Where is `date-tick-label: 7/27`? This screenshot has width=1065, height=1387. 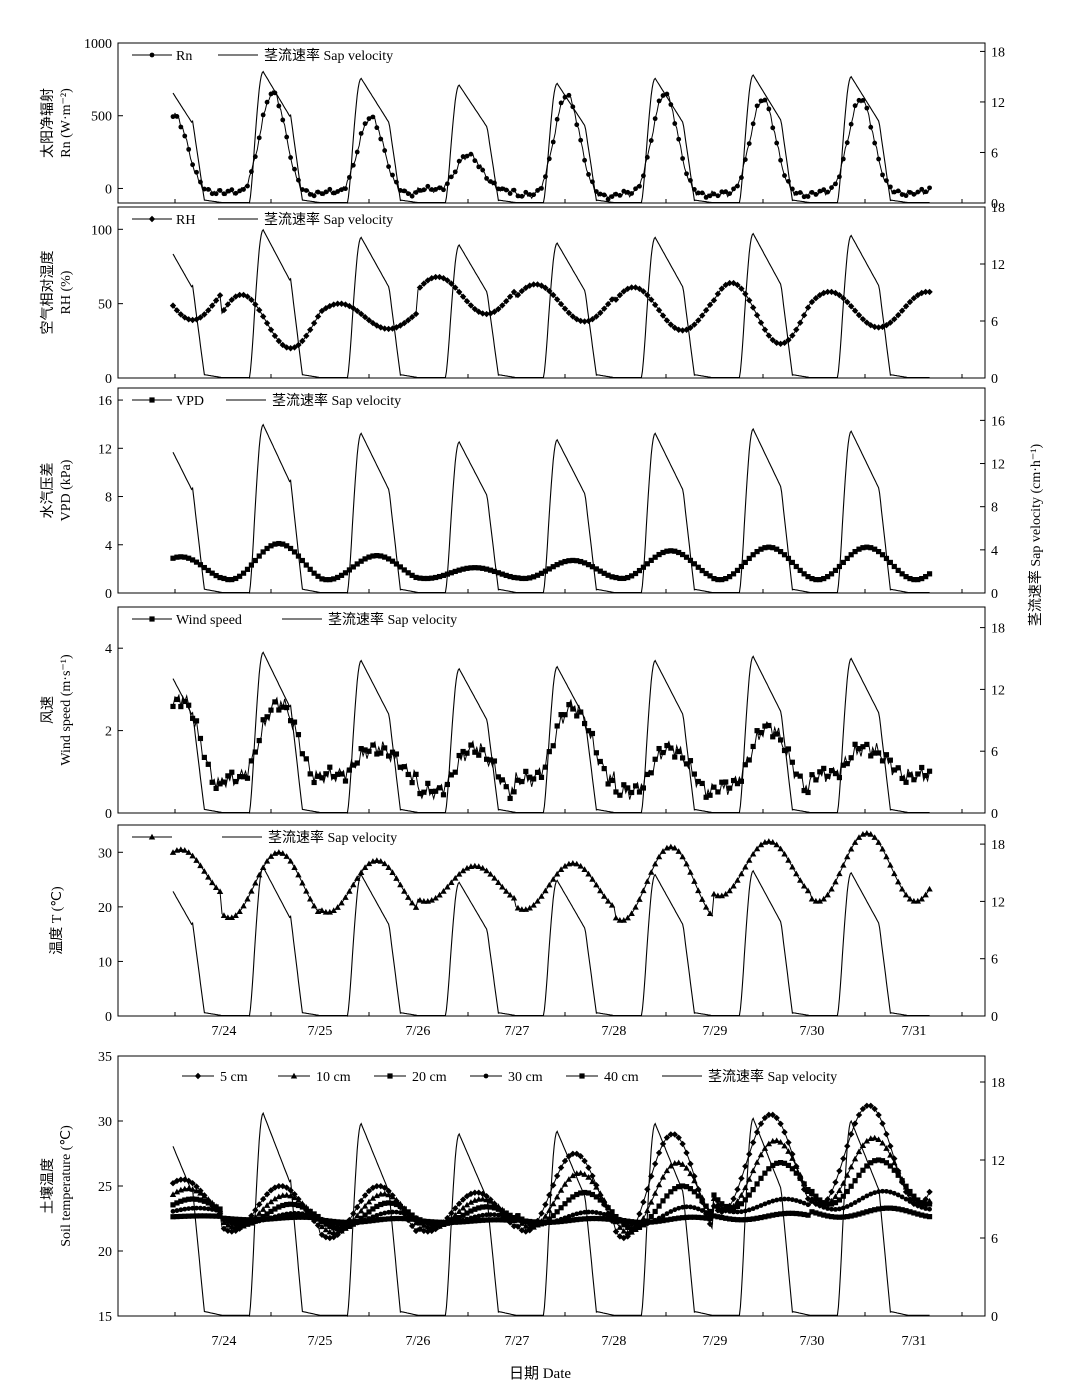 date-tick-label: 7/27 is located at coordinates (517, 1341).